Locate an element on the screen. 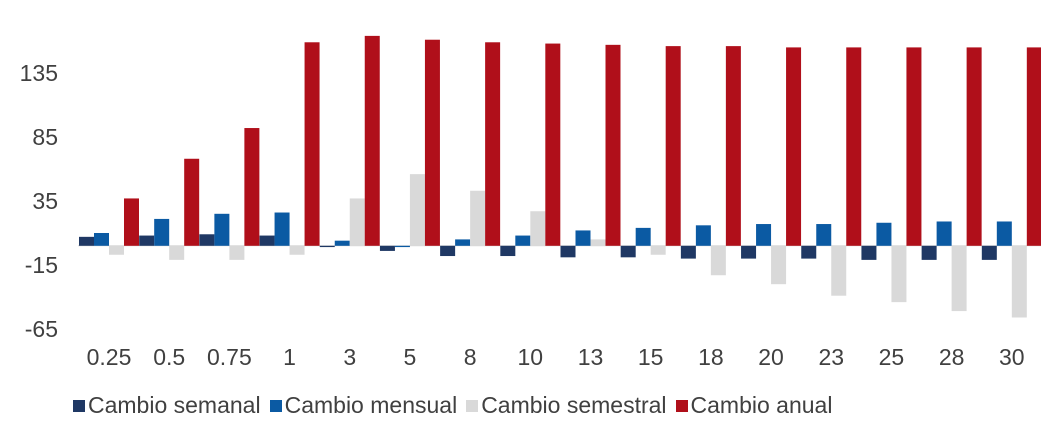  x-tick-label: 3 is located at coordinates (349, 357).